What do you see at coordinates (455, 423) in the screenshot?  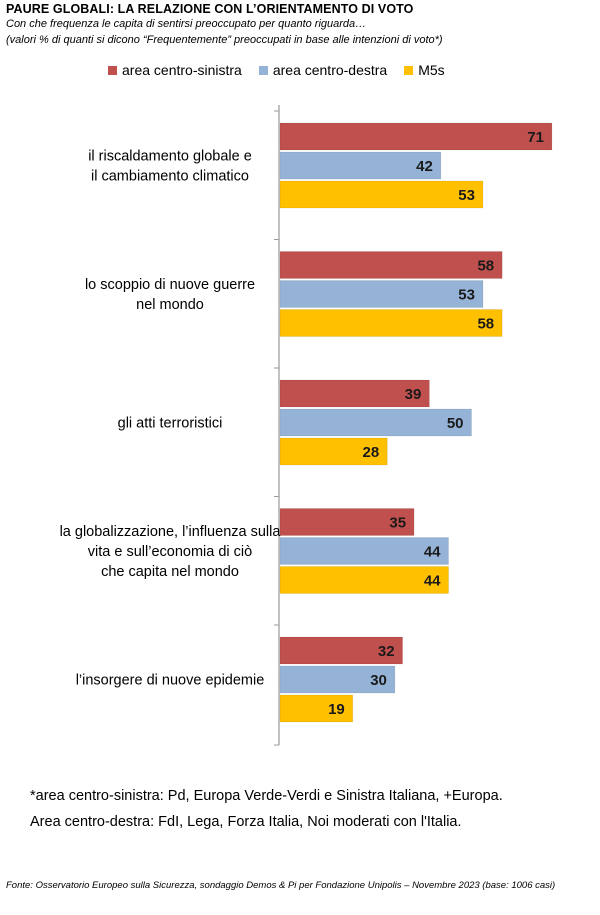 I see `bar-value-label: 50` at bounding box center [455, 423].